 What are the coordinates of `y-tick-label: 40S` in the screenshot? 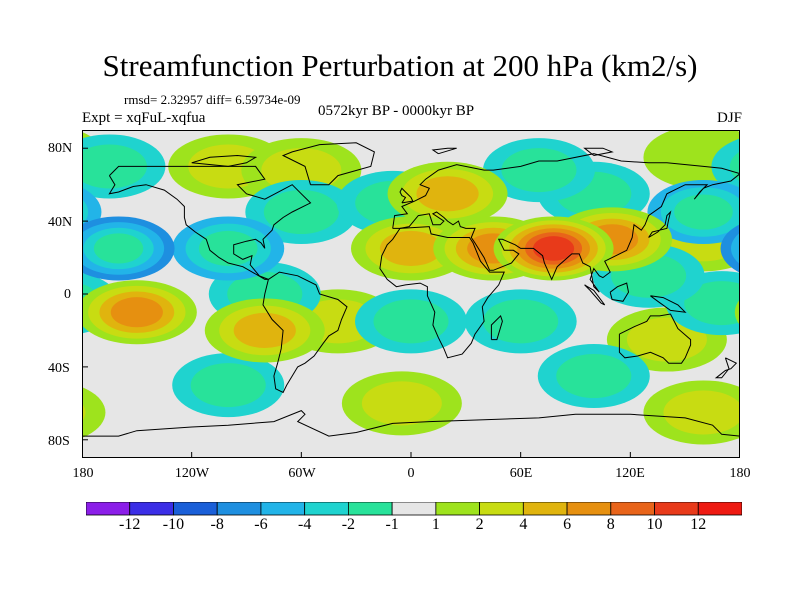 It's located at (59, 368).